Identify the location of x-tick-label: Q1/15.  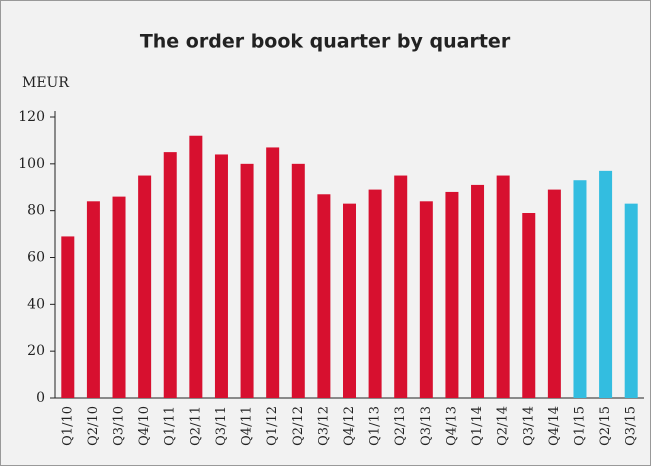
(579, 426).